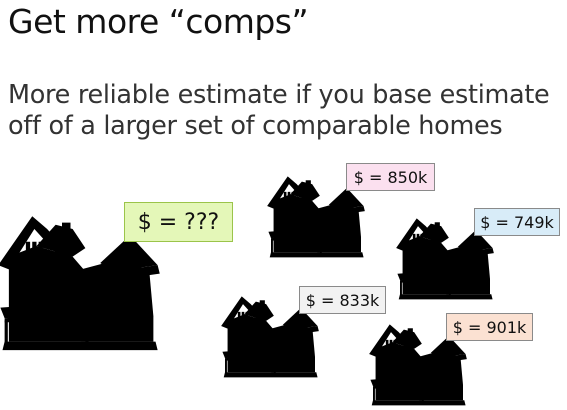 The height and width of the screenshot is (410, 567). I want to click on comp-price-tag-850k: $ = 850k, so click(390, 177).